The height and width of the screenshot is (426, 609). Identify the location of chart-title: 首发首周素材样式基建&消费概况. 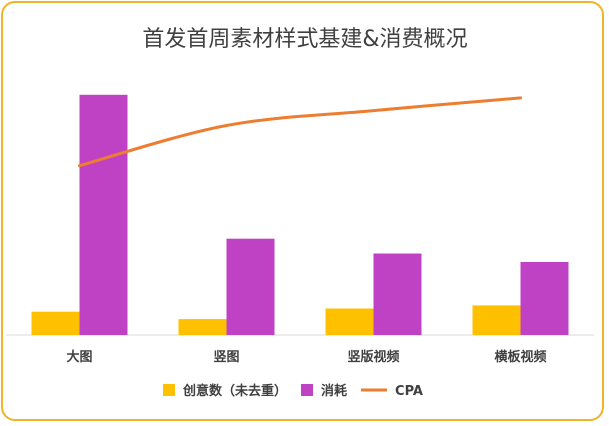
(304, 39).